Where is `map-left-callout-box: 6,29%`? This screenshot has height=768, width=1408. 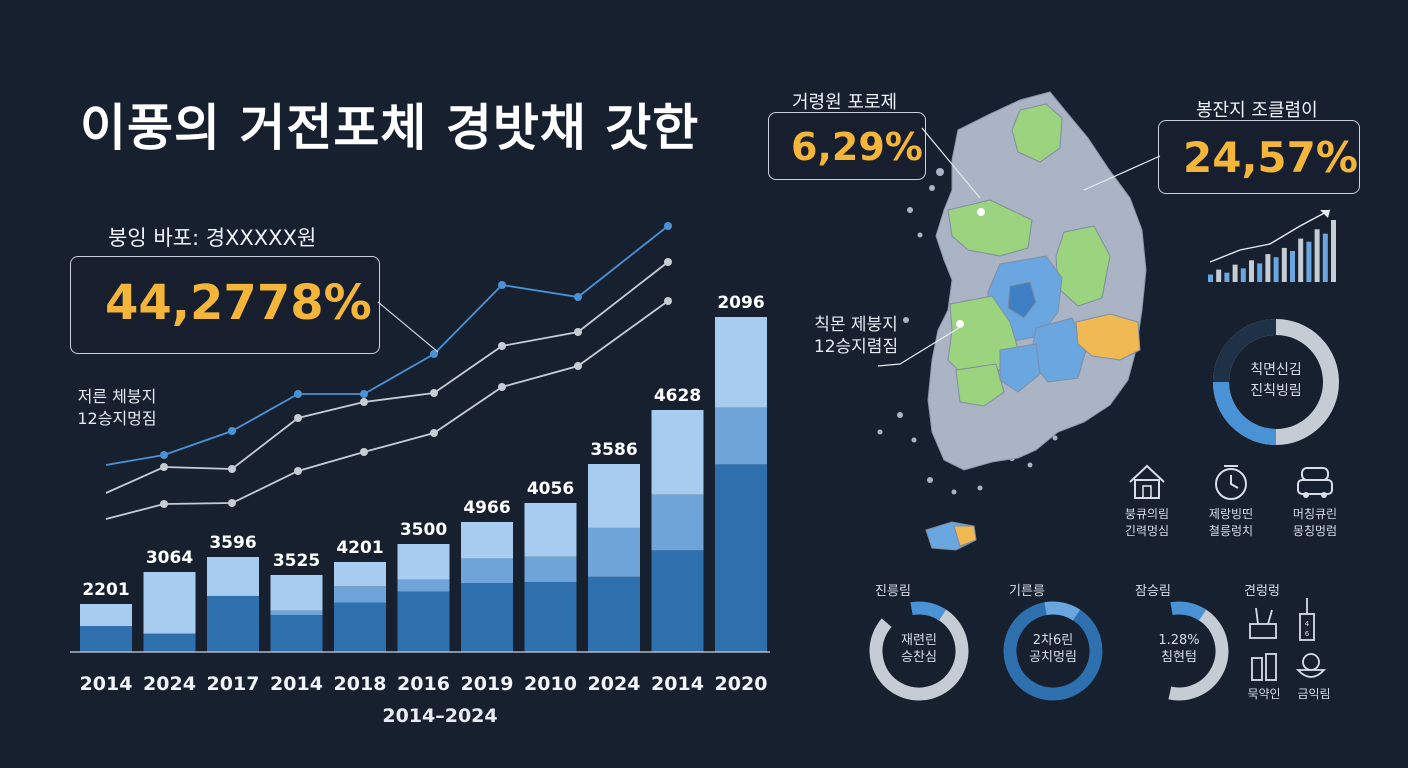
map-left-callout-box: 6,29% is located at coordinates (847, 146).